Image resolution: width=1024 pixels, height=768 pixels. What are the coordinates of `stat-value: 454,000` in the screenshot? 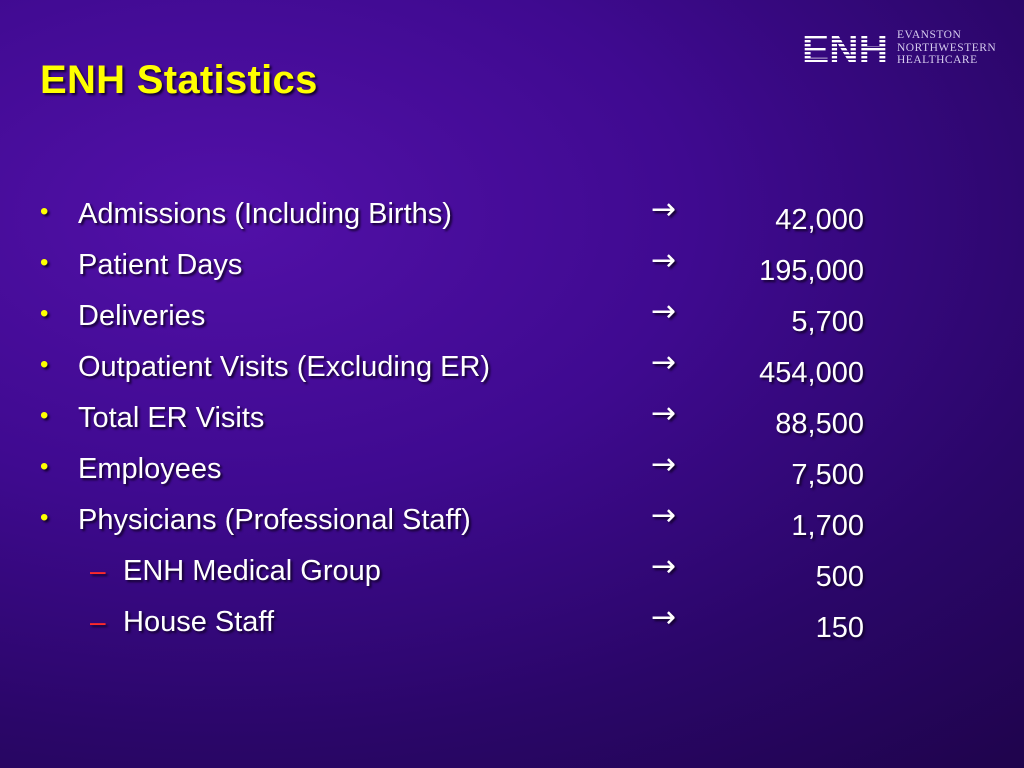 It's located at (811, 373).